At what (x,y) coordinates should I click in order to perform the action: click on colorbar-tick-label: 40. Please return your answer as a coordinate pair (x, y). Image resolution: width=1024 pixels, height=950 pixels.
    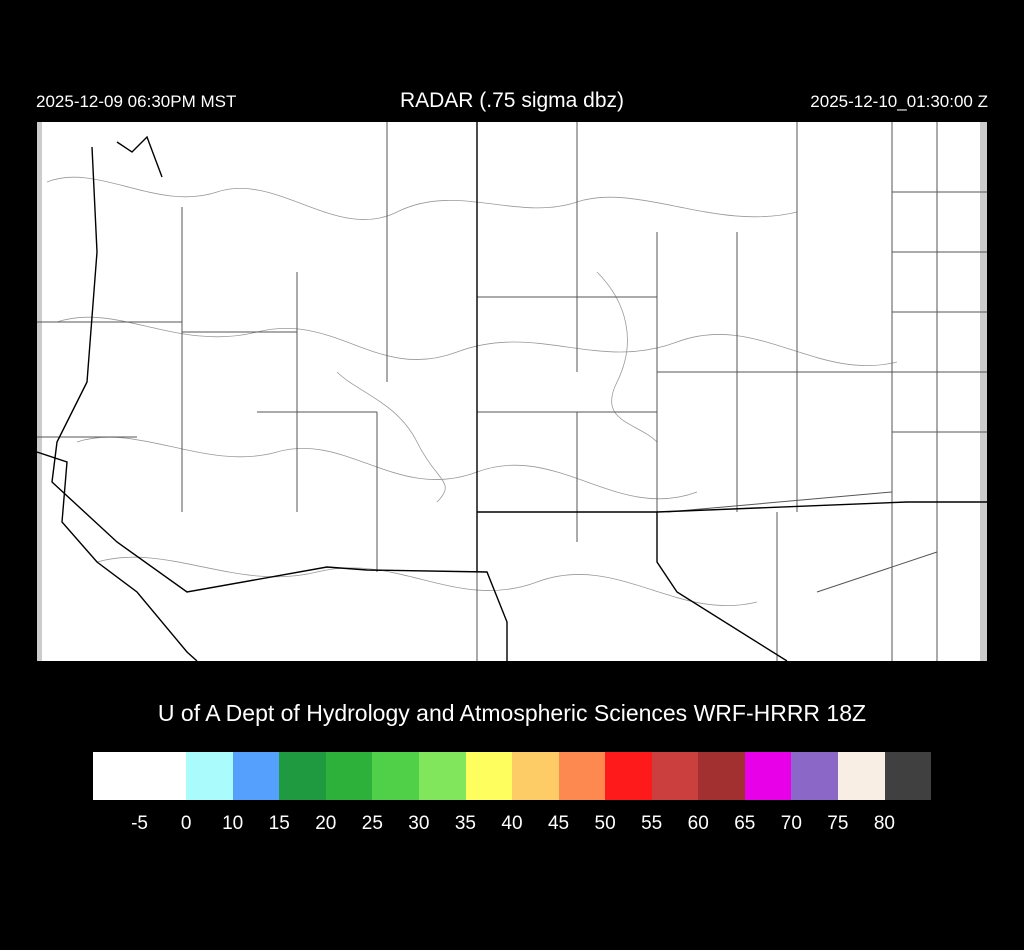
    Looking at the image, I should click on (512, 823).